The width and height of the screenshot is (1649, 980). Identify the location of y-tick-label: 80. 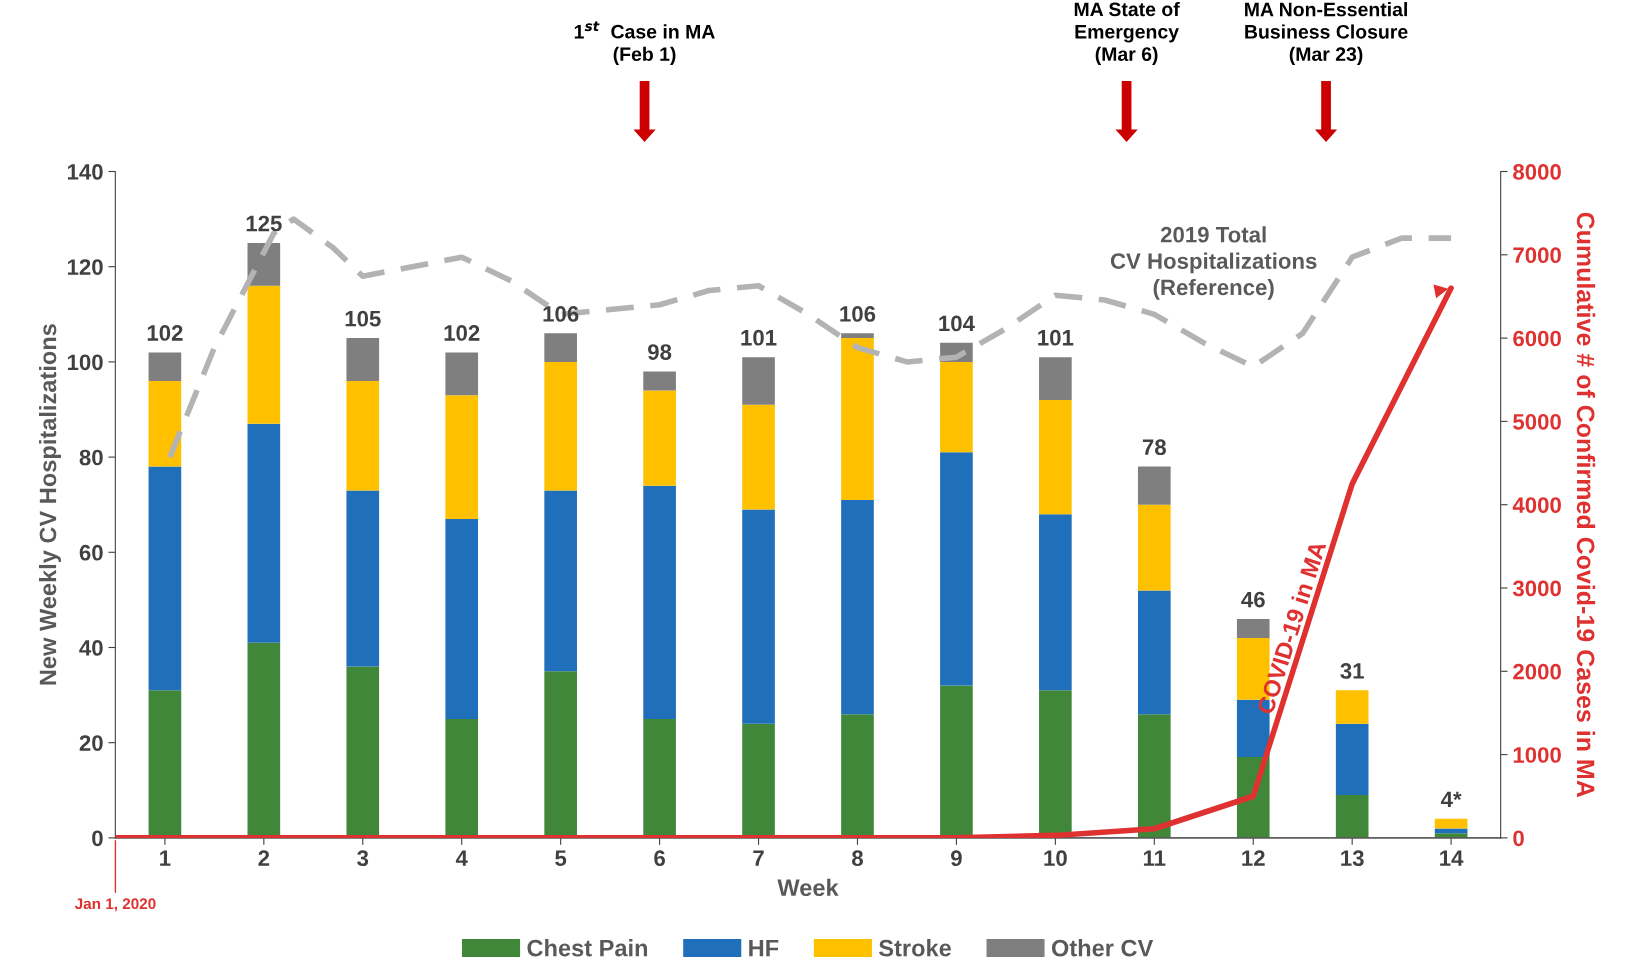
(91, 457).